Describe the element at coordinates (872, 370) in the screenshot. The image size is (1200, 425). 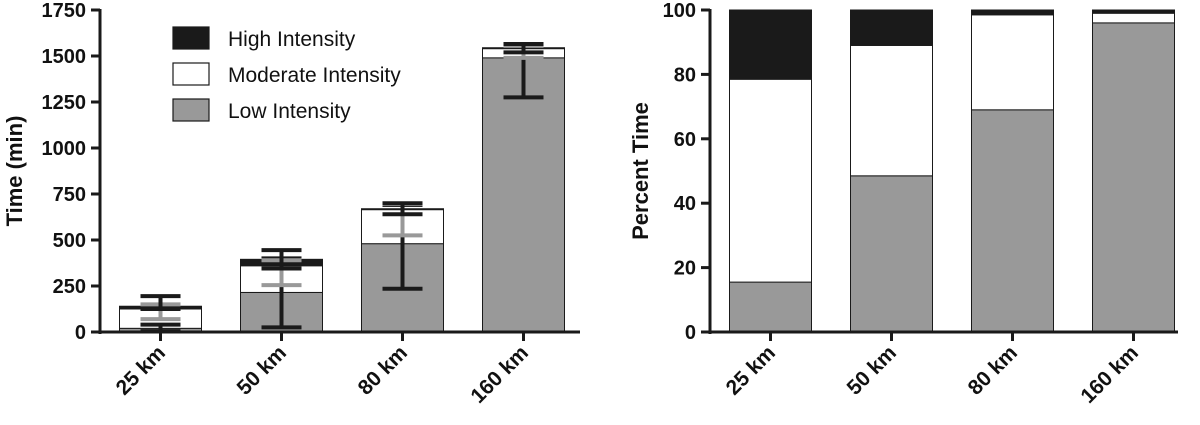
I see `x-tick-label-1-1: 50 km` at that location.